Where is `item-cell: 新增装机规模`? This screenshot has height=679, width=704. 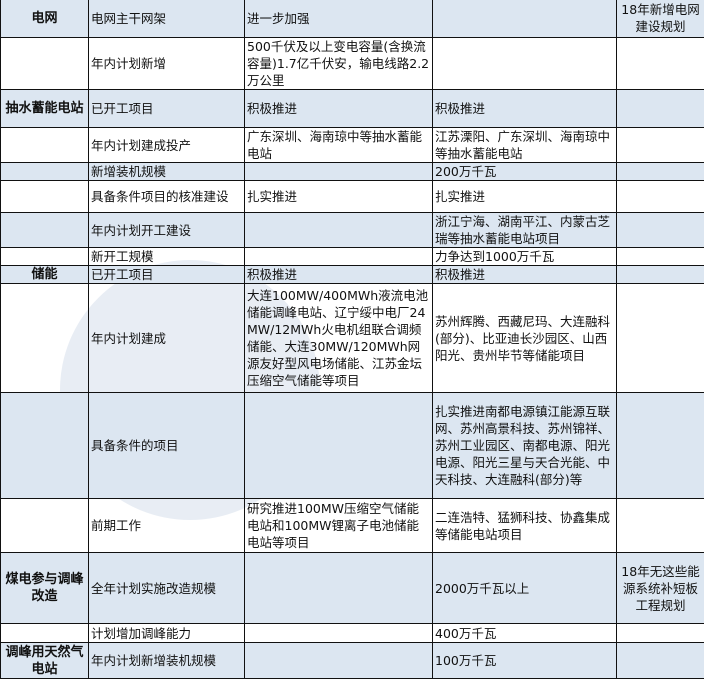
item-cell: 新增装机规模 is located at coordinates (167, 172).